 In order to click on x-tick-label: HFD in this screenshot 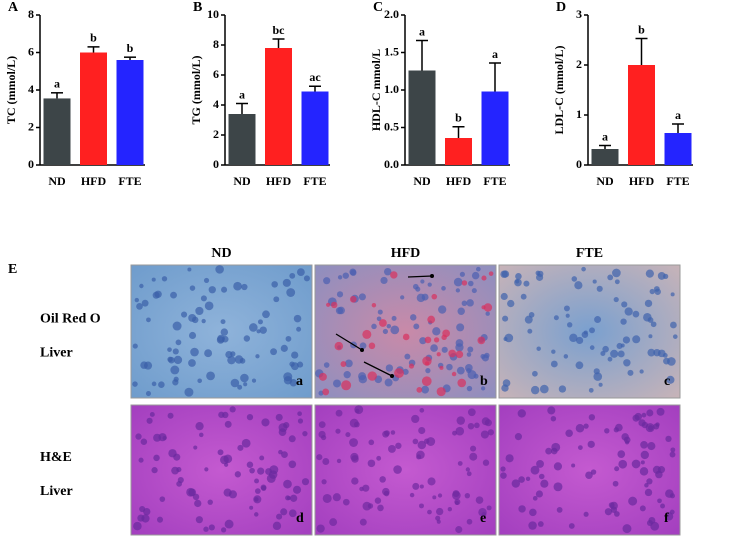, I will do `click(94, 181)`.